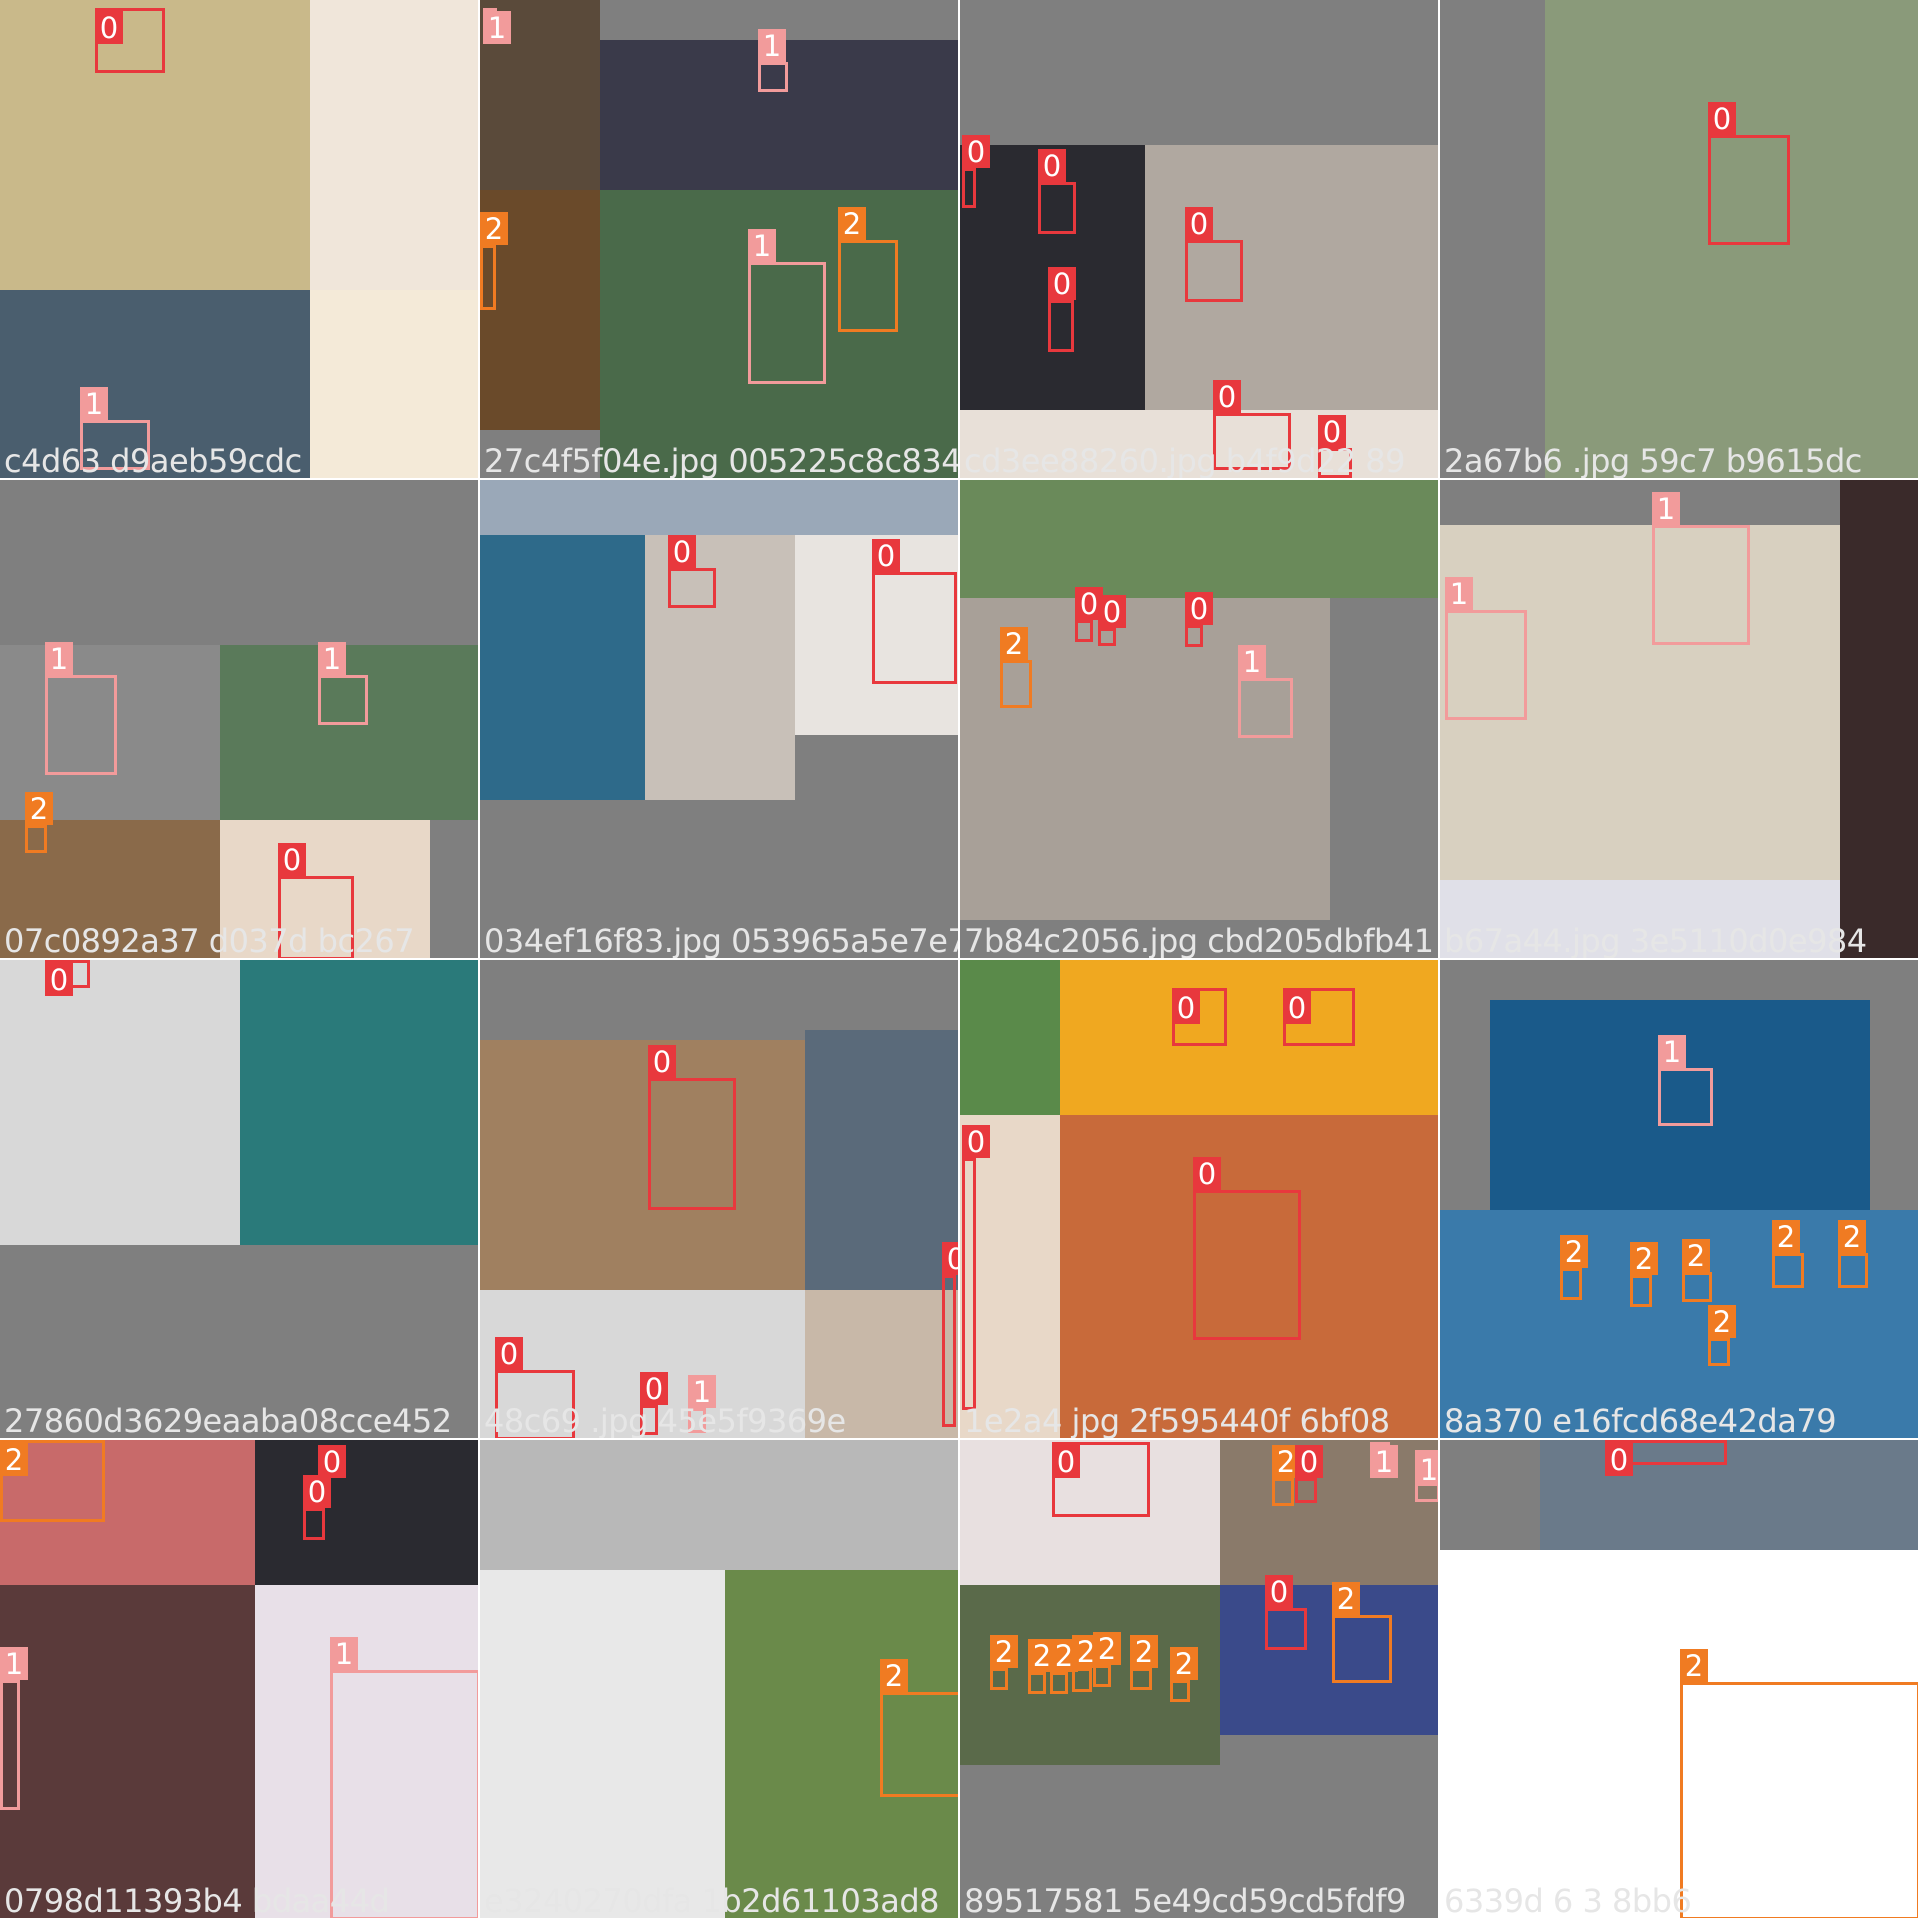  What do you see at coordinates (722, 941) in the screenshot?
I see `file-name-label: 034ef16f83.jpg 053965a5e7e7` at bounding box center [722, 941].